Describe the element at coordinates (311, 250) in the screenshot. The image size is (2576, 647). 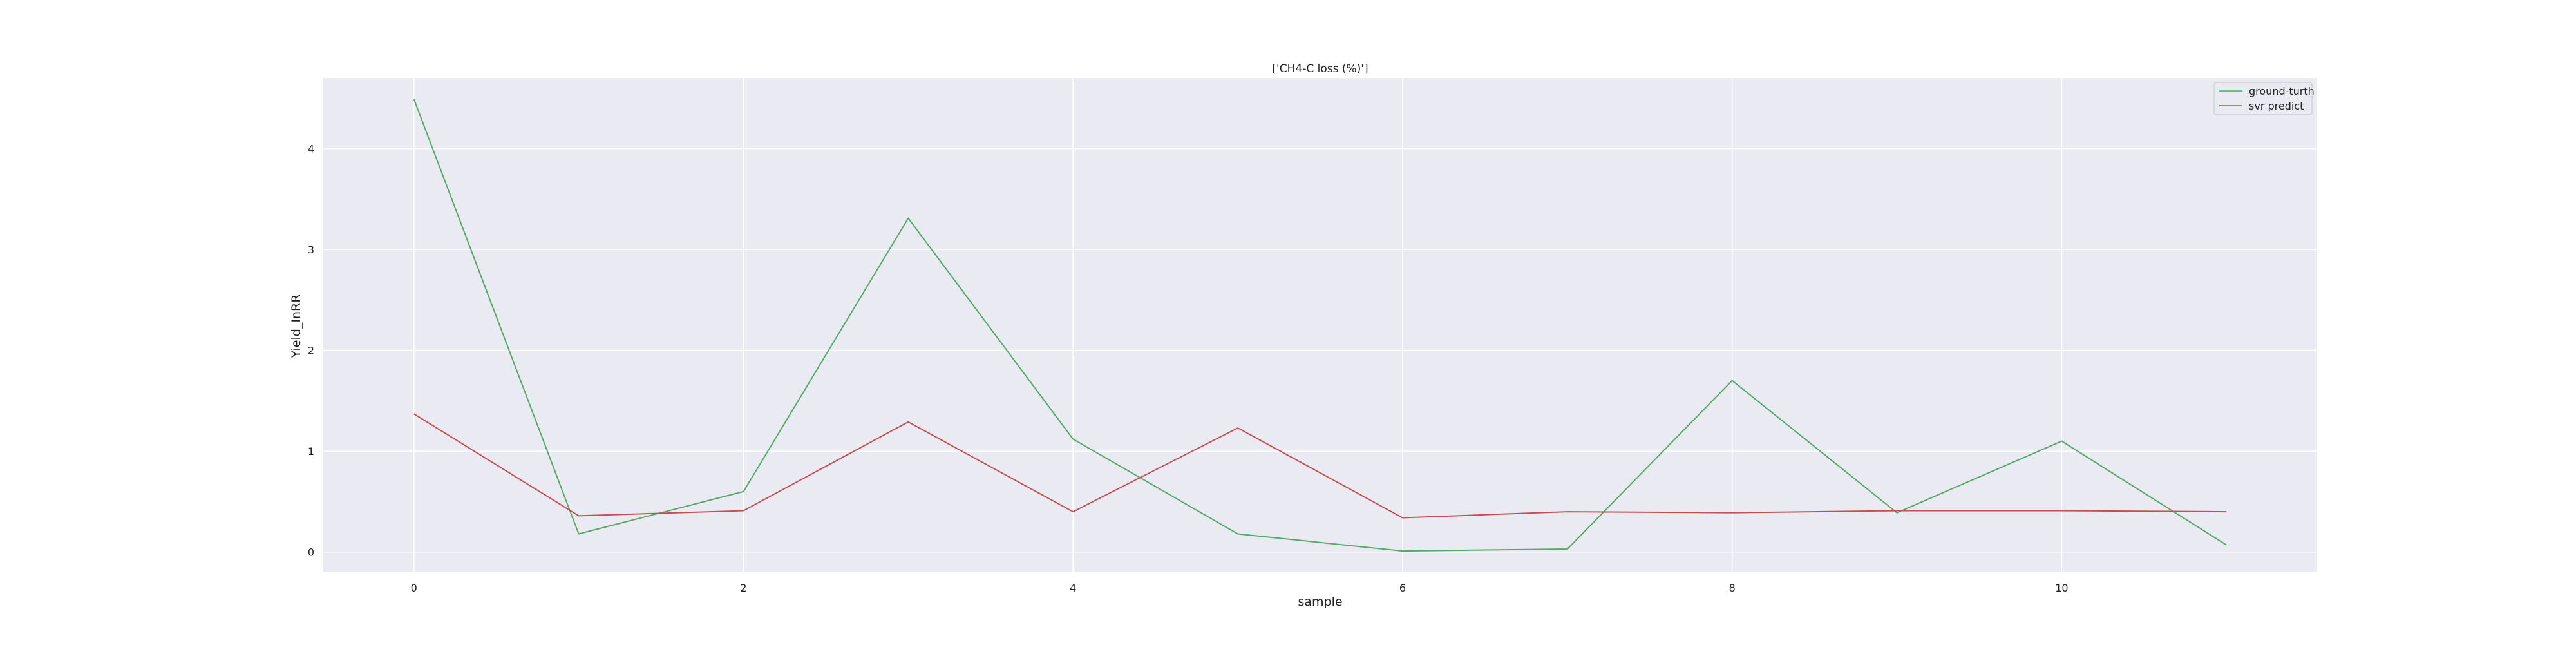
I see `y-tick-label: 3` at that location.